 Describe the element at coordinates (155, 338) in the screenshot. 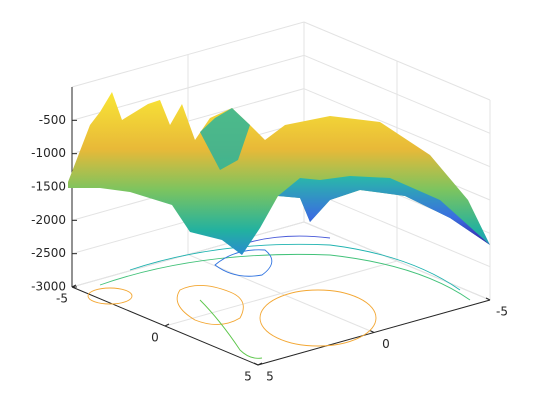

I see `x-tick-label: 0` at that location.